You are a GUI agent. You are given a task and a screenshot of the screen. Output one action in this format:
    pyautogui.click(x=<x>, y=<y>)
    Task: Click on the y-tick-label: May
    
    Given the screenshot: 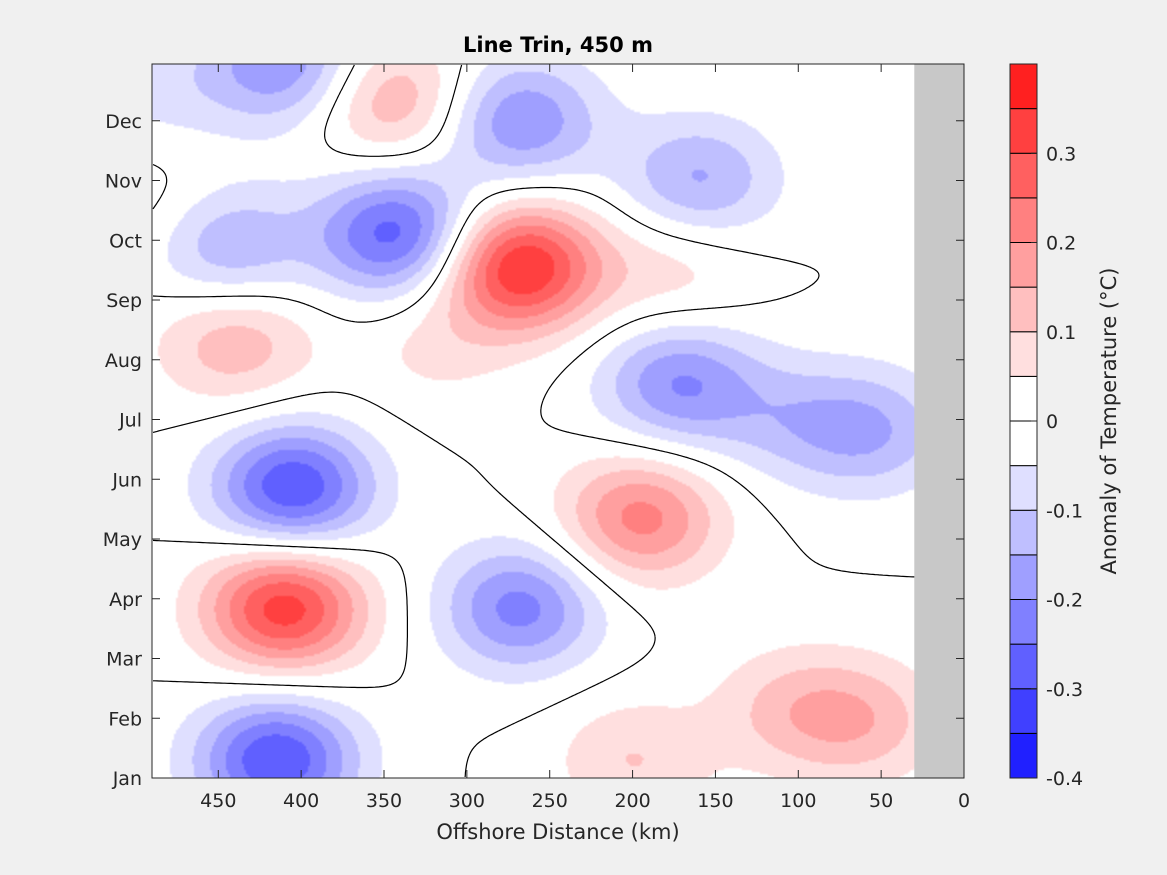 What is the action you would take?
    pyautogui.click(x=122, y=540)
    